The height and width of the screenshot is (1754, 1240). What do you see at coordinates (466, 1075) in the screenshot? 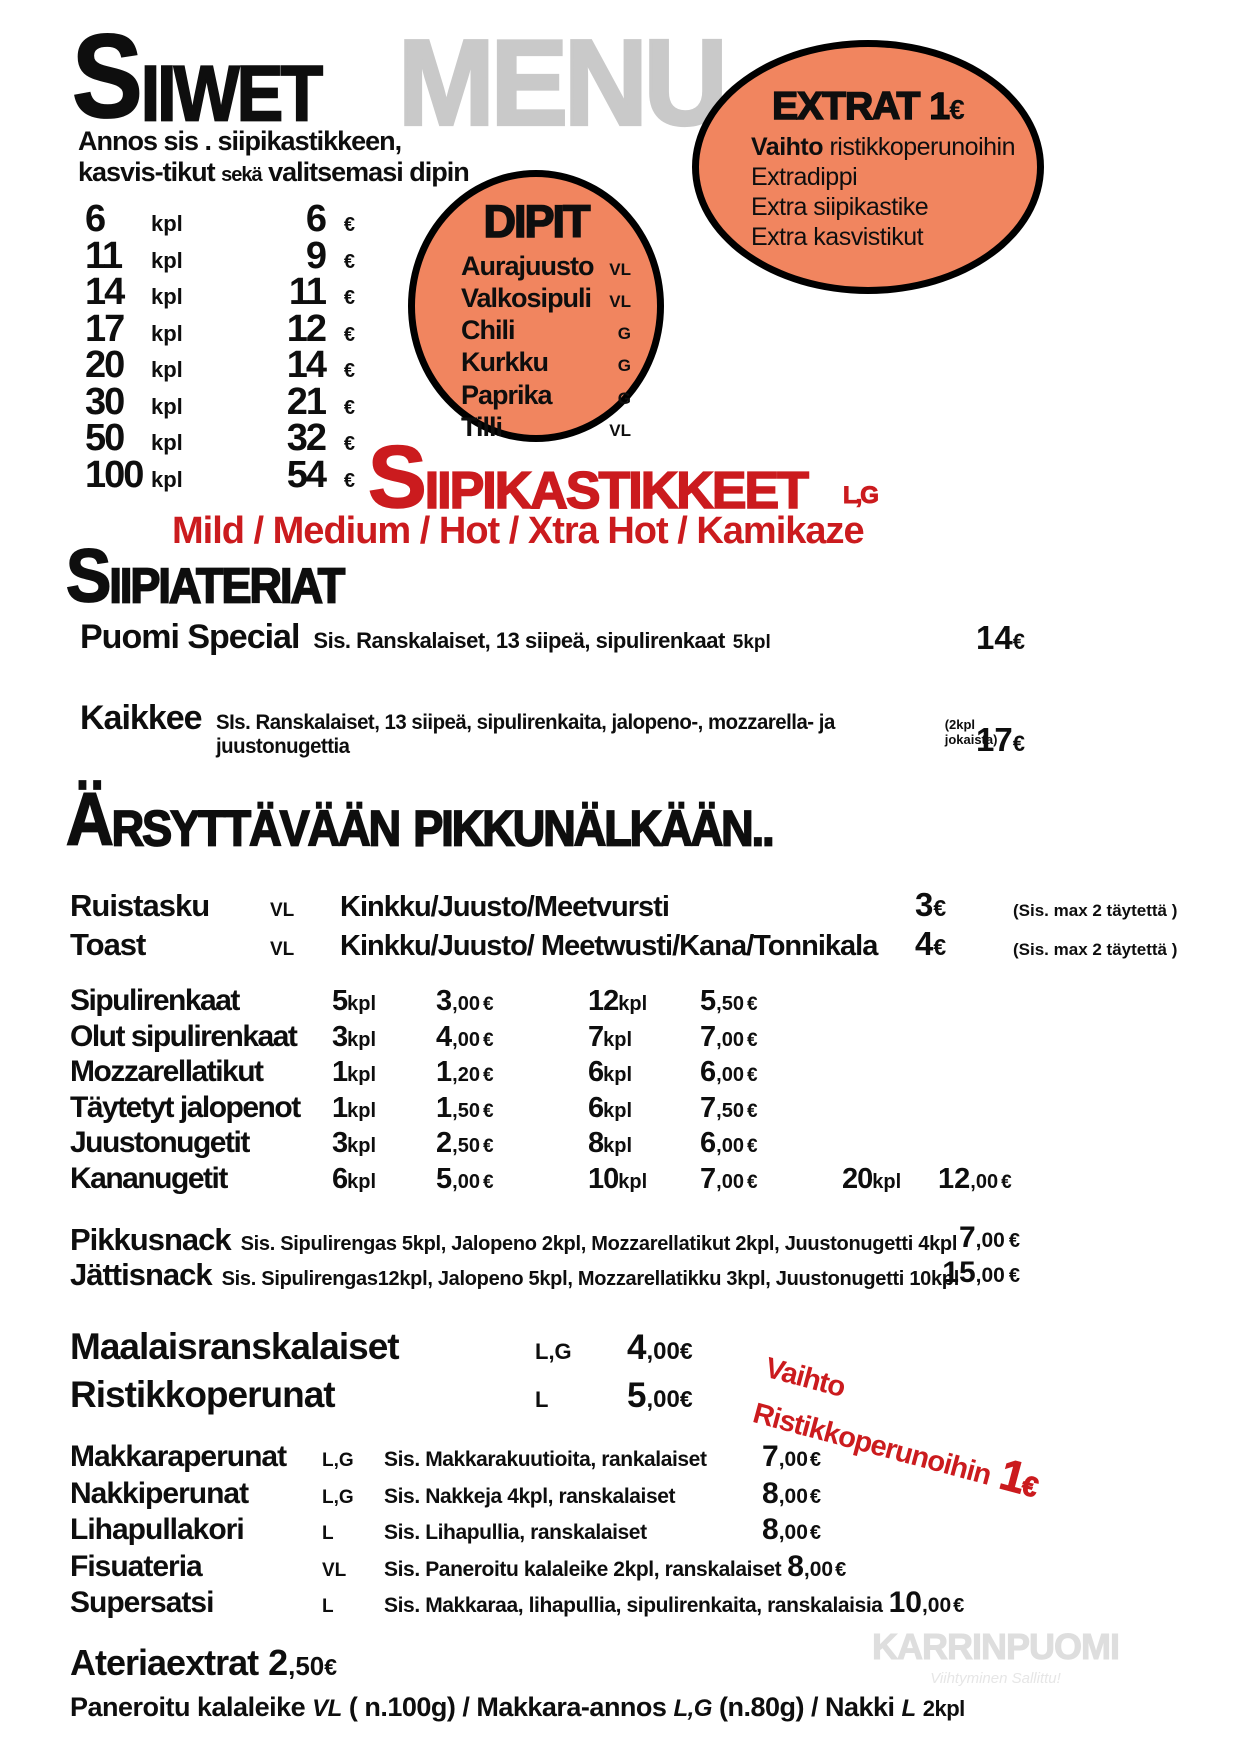
I see `price-decimals: ,20` at bounding box center [466, 1075].